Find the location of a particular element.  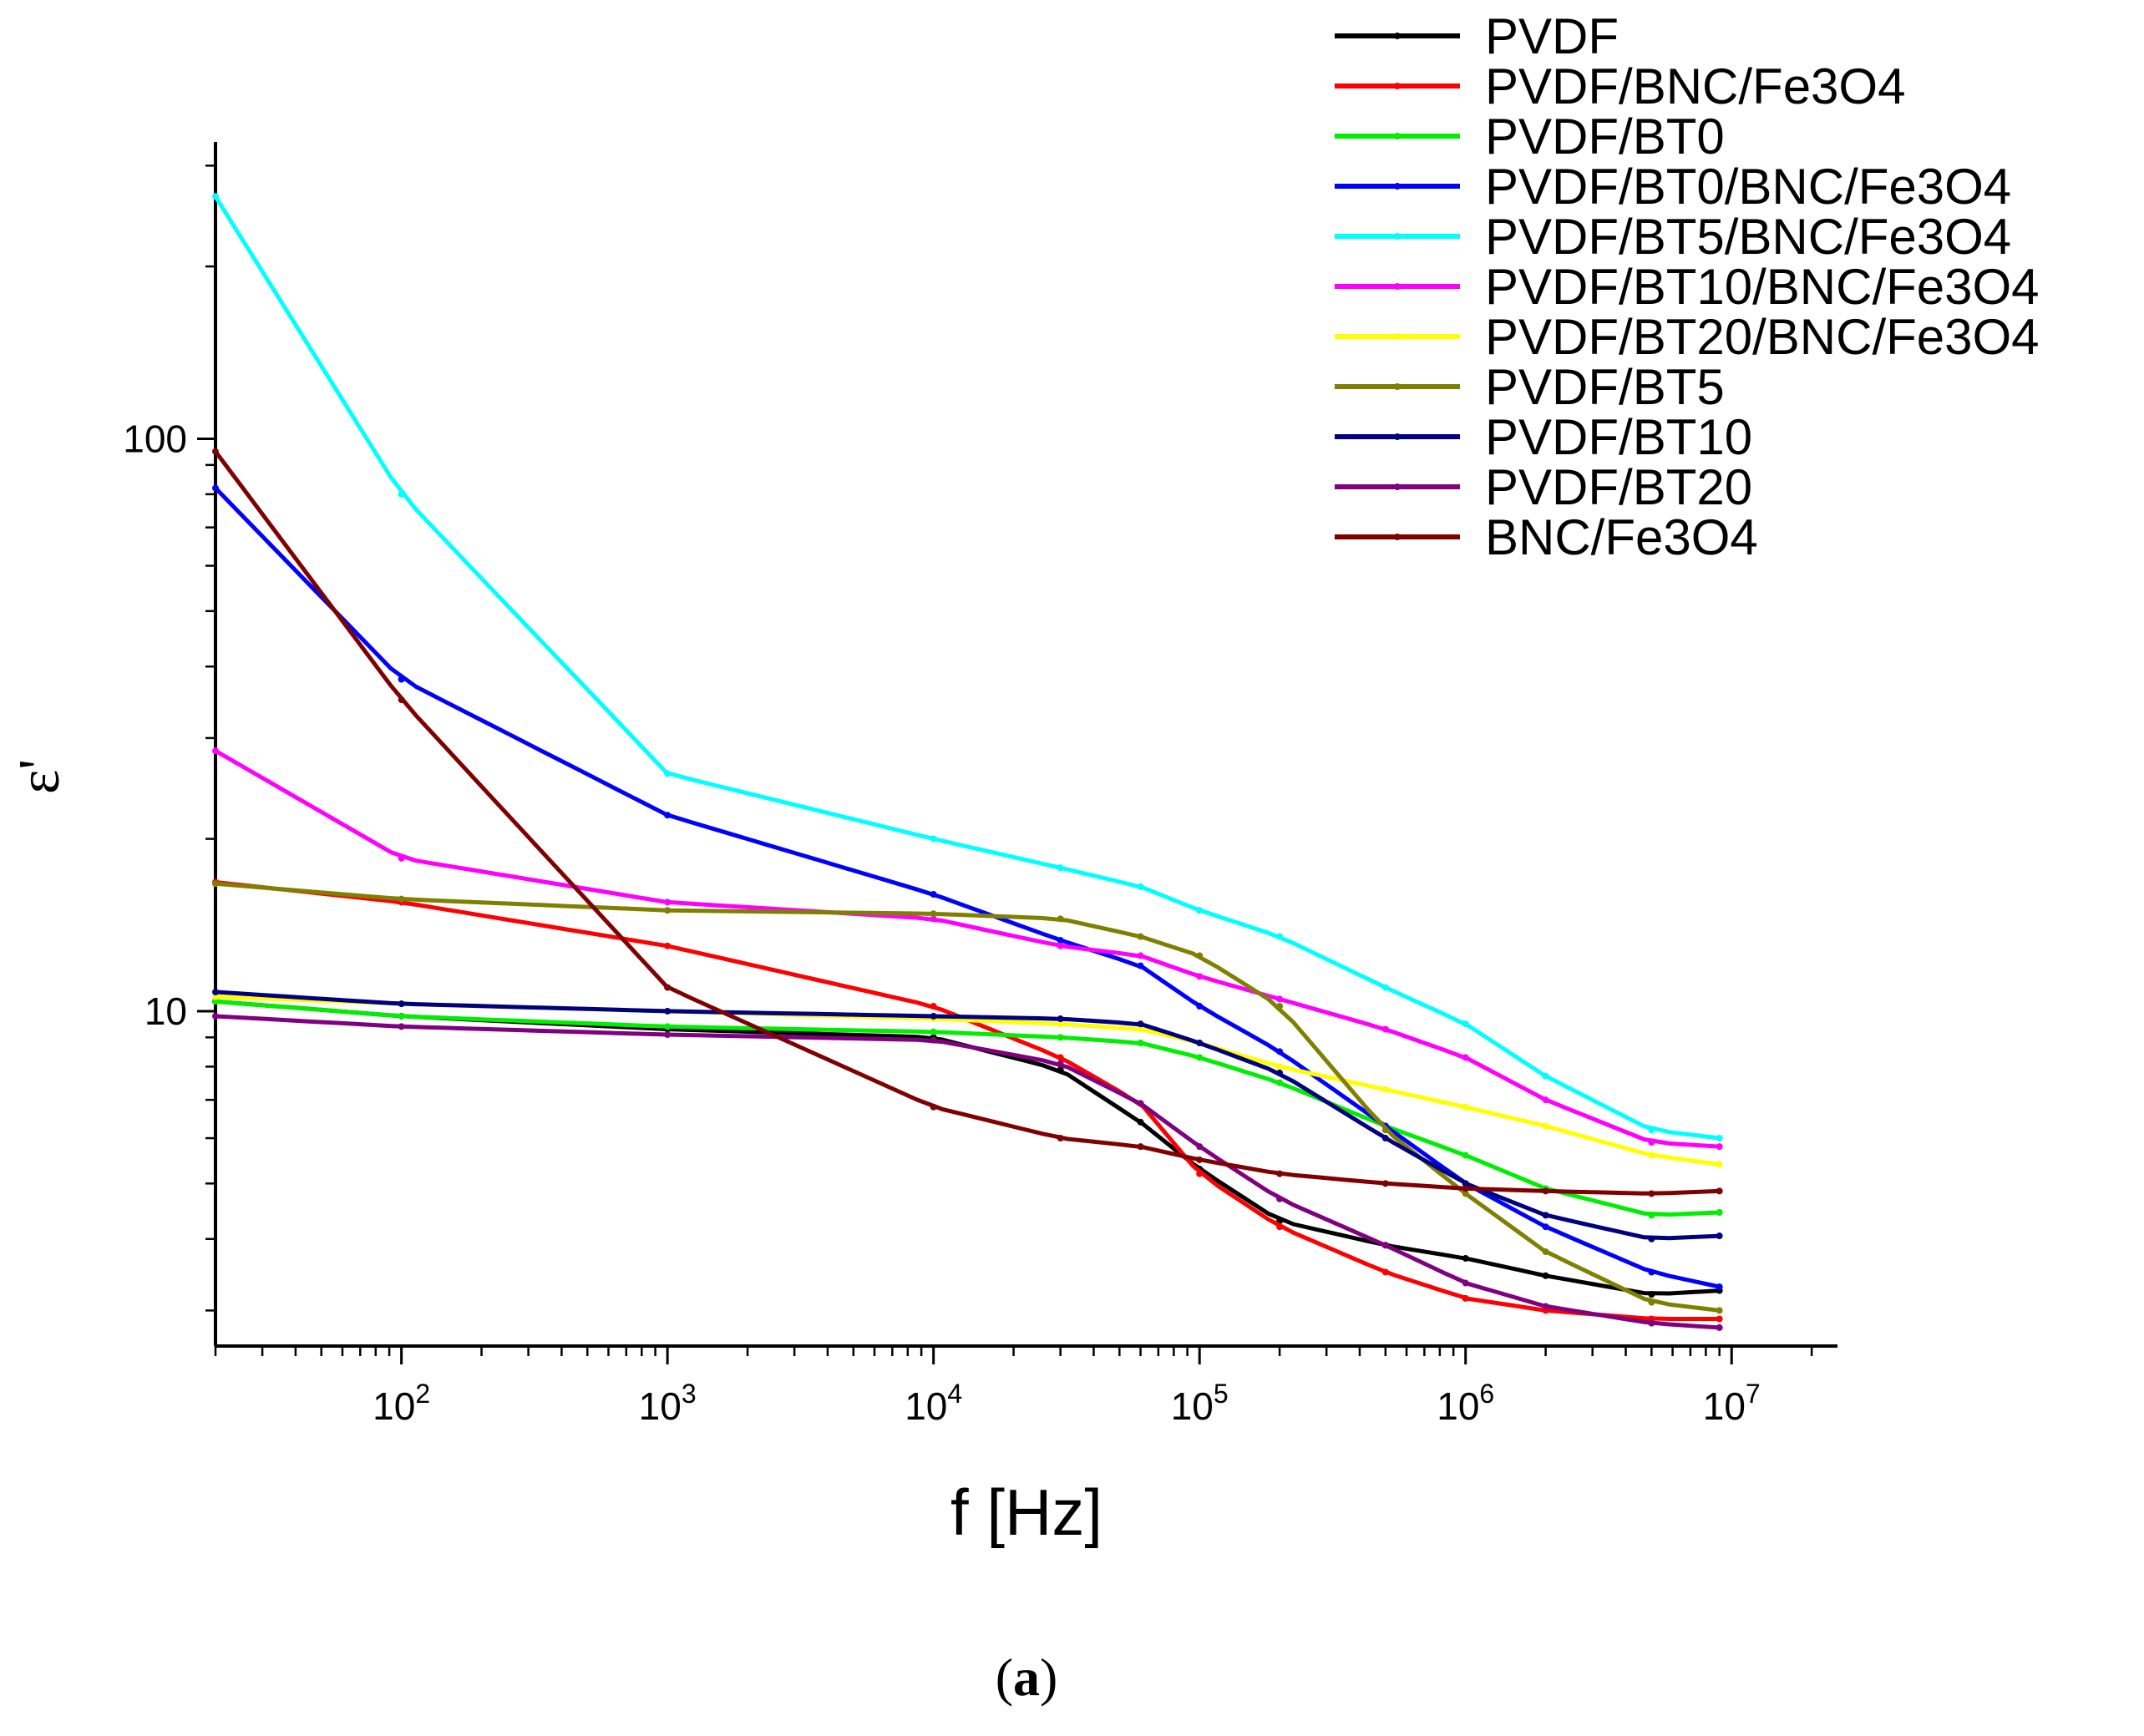

legend-item: PVDF/BT20/BNC/Fe3O4 is located at coordinates (1688, 337).